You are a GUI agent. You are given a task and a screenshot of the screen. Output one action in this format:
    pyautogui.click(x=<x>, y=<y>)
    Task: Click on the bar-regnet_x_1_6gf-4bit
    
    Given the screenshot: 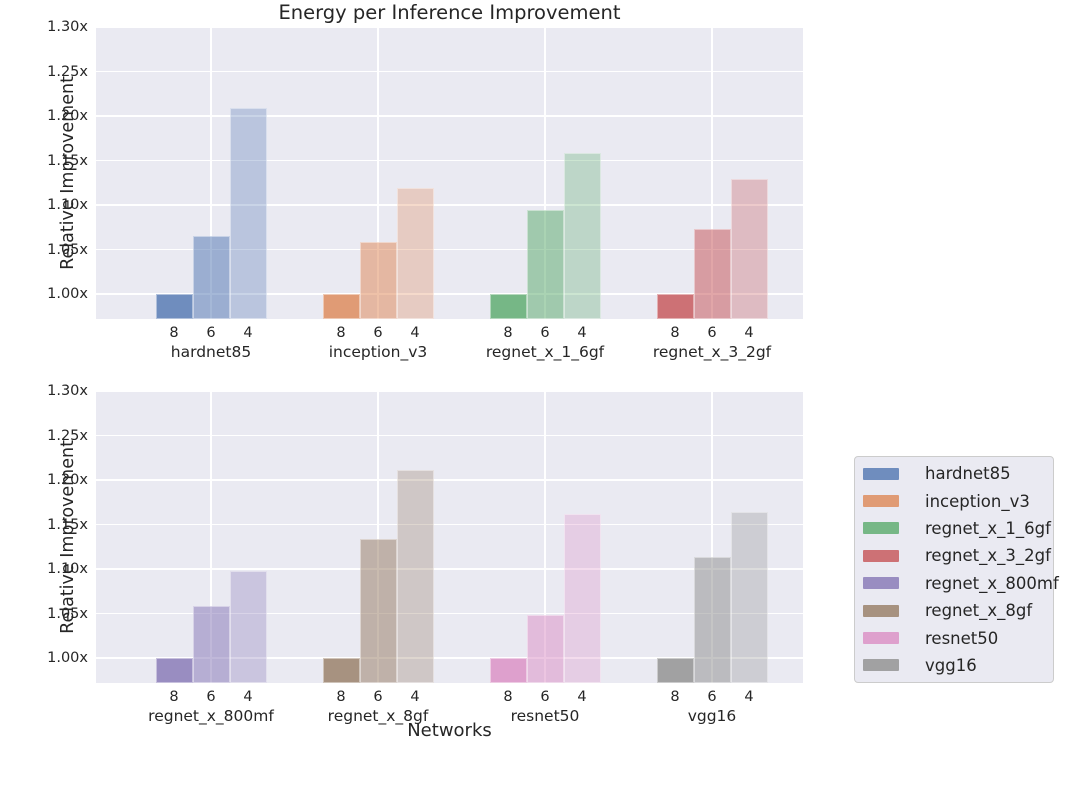 What is the action you would take?
    pyautogui.click(x=582, y=235)
    